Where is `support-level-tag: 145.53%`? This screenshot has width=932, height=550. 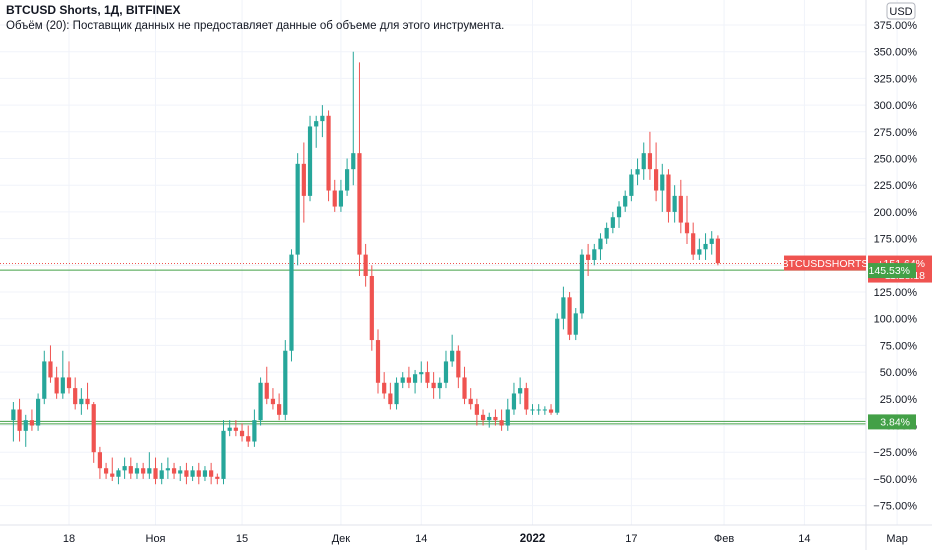 support-level-tag: 145.53% is located at coordinates (892, 271).